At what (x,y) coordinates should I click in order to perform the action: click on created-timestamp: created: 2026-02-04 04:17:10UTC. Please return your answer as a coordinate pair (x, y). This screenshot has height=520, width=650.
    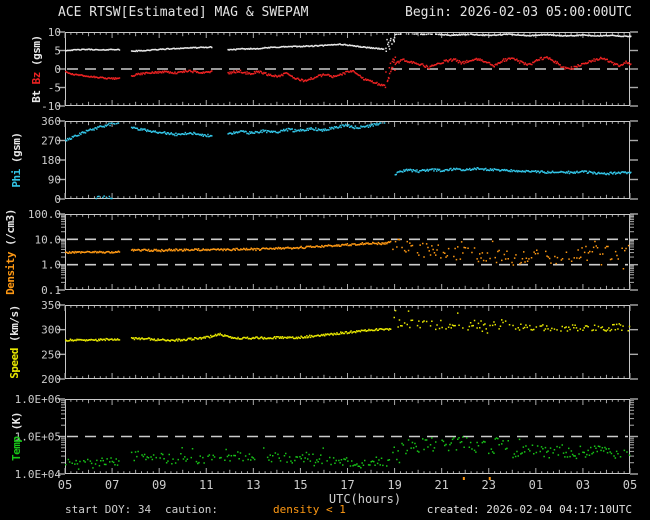
    Looking at the image, I should click on (529, 509).